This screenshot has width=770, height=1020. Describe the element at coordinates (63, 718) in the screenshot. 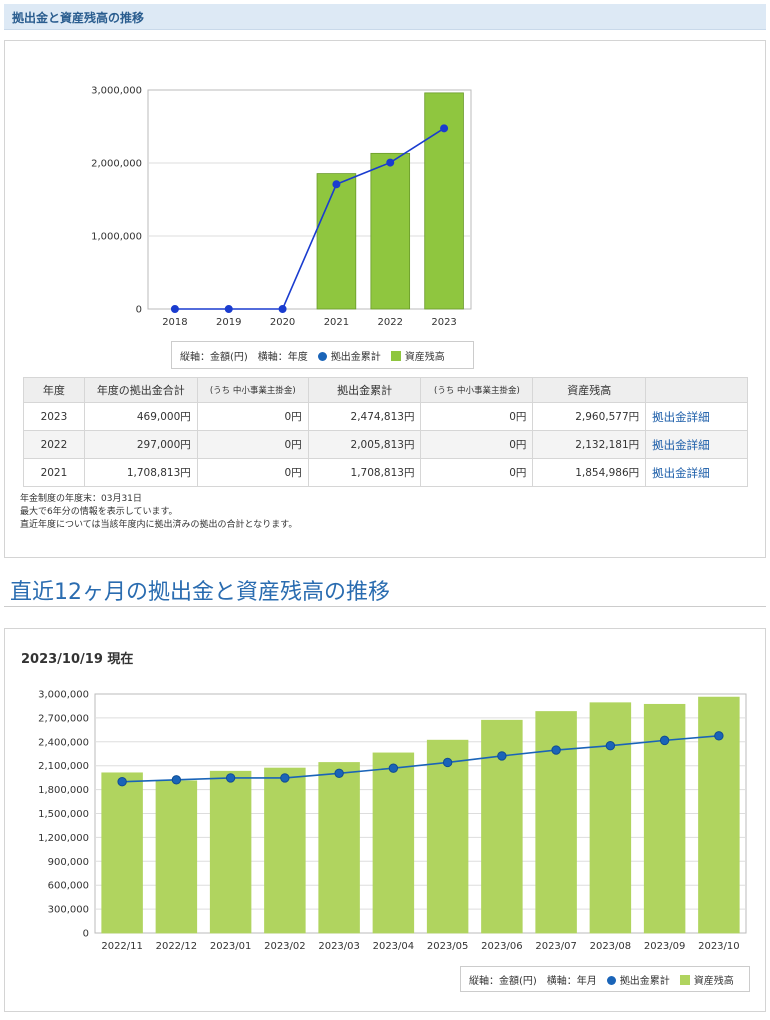

I see `y-tick-label: 2,700,000` at that location.